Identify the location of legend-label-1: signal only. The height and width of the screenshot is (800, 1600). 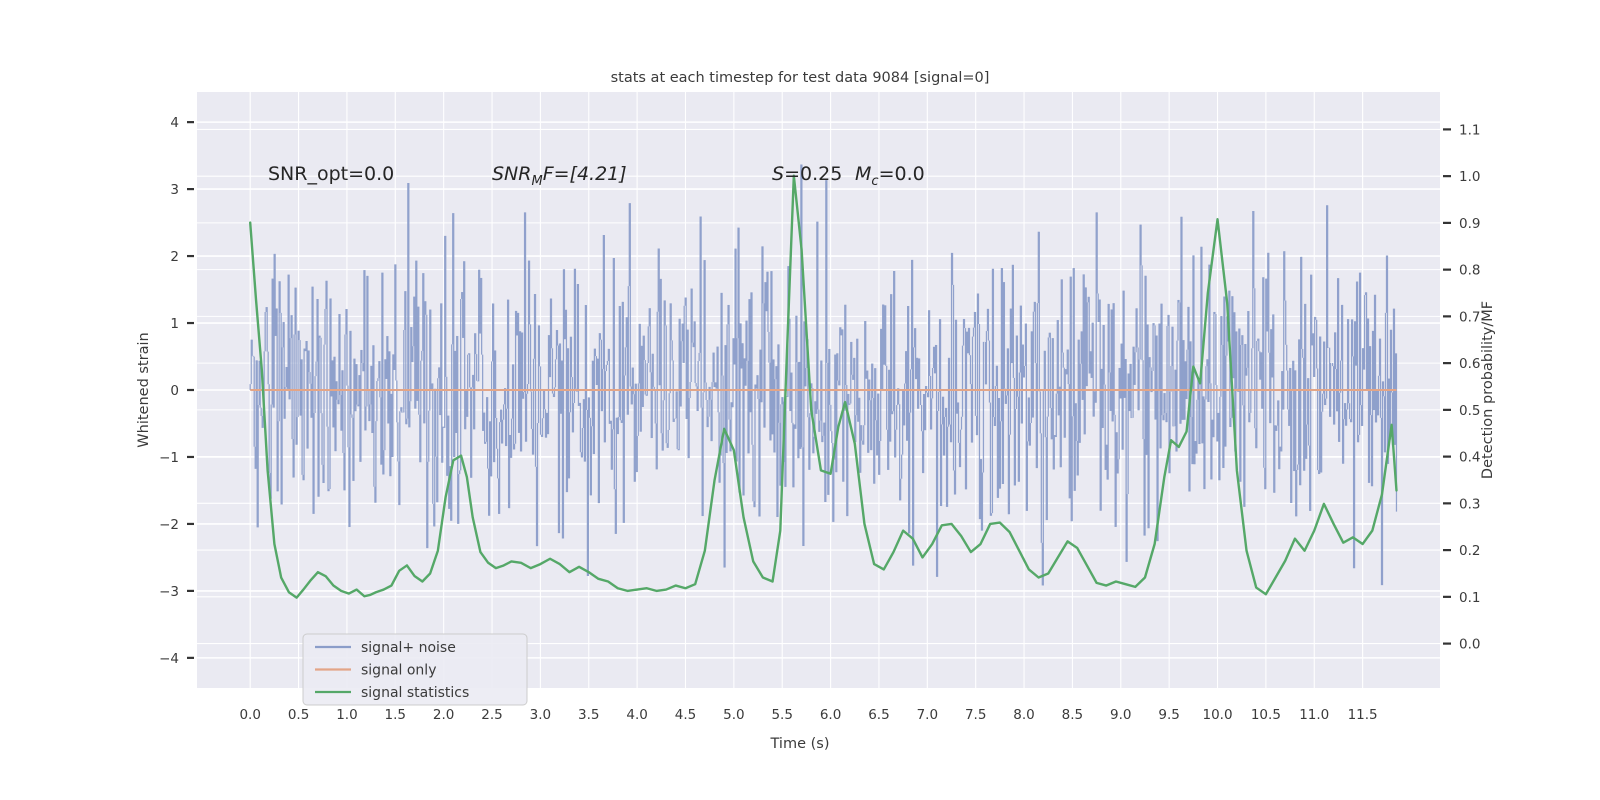
(398, 671).